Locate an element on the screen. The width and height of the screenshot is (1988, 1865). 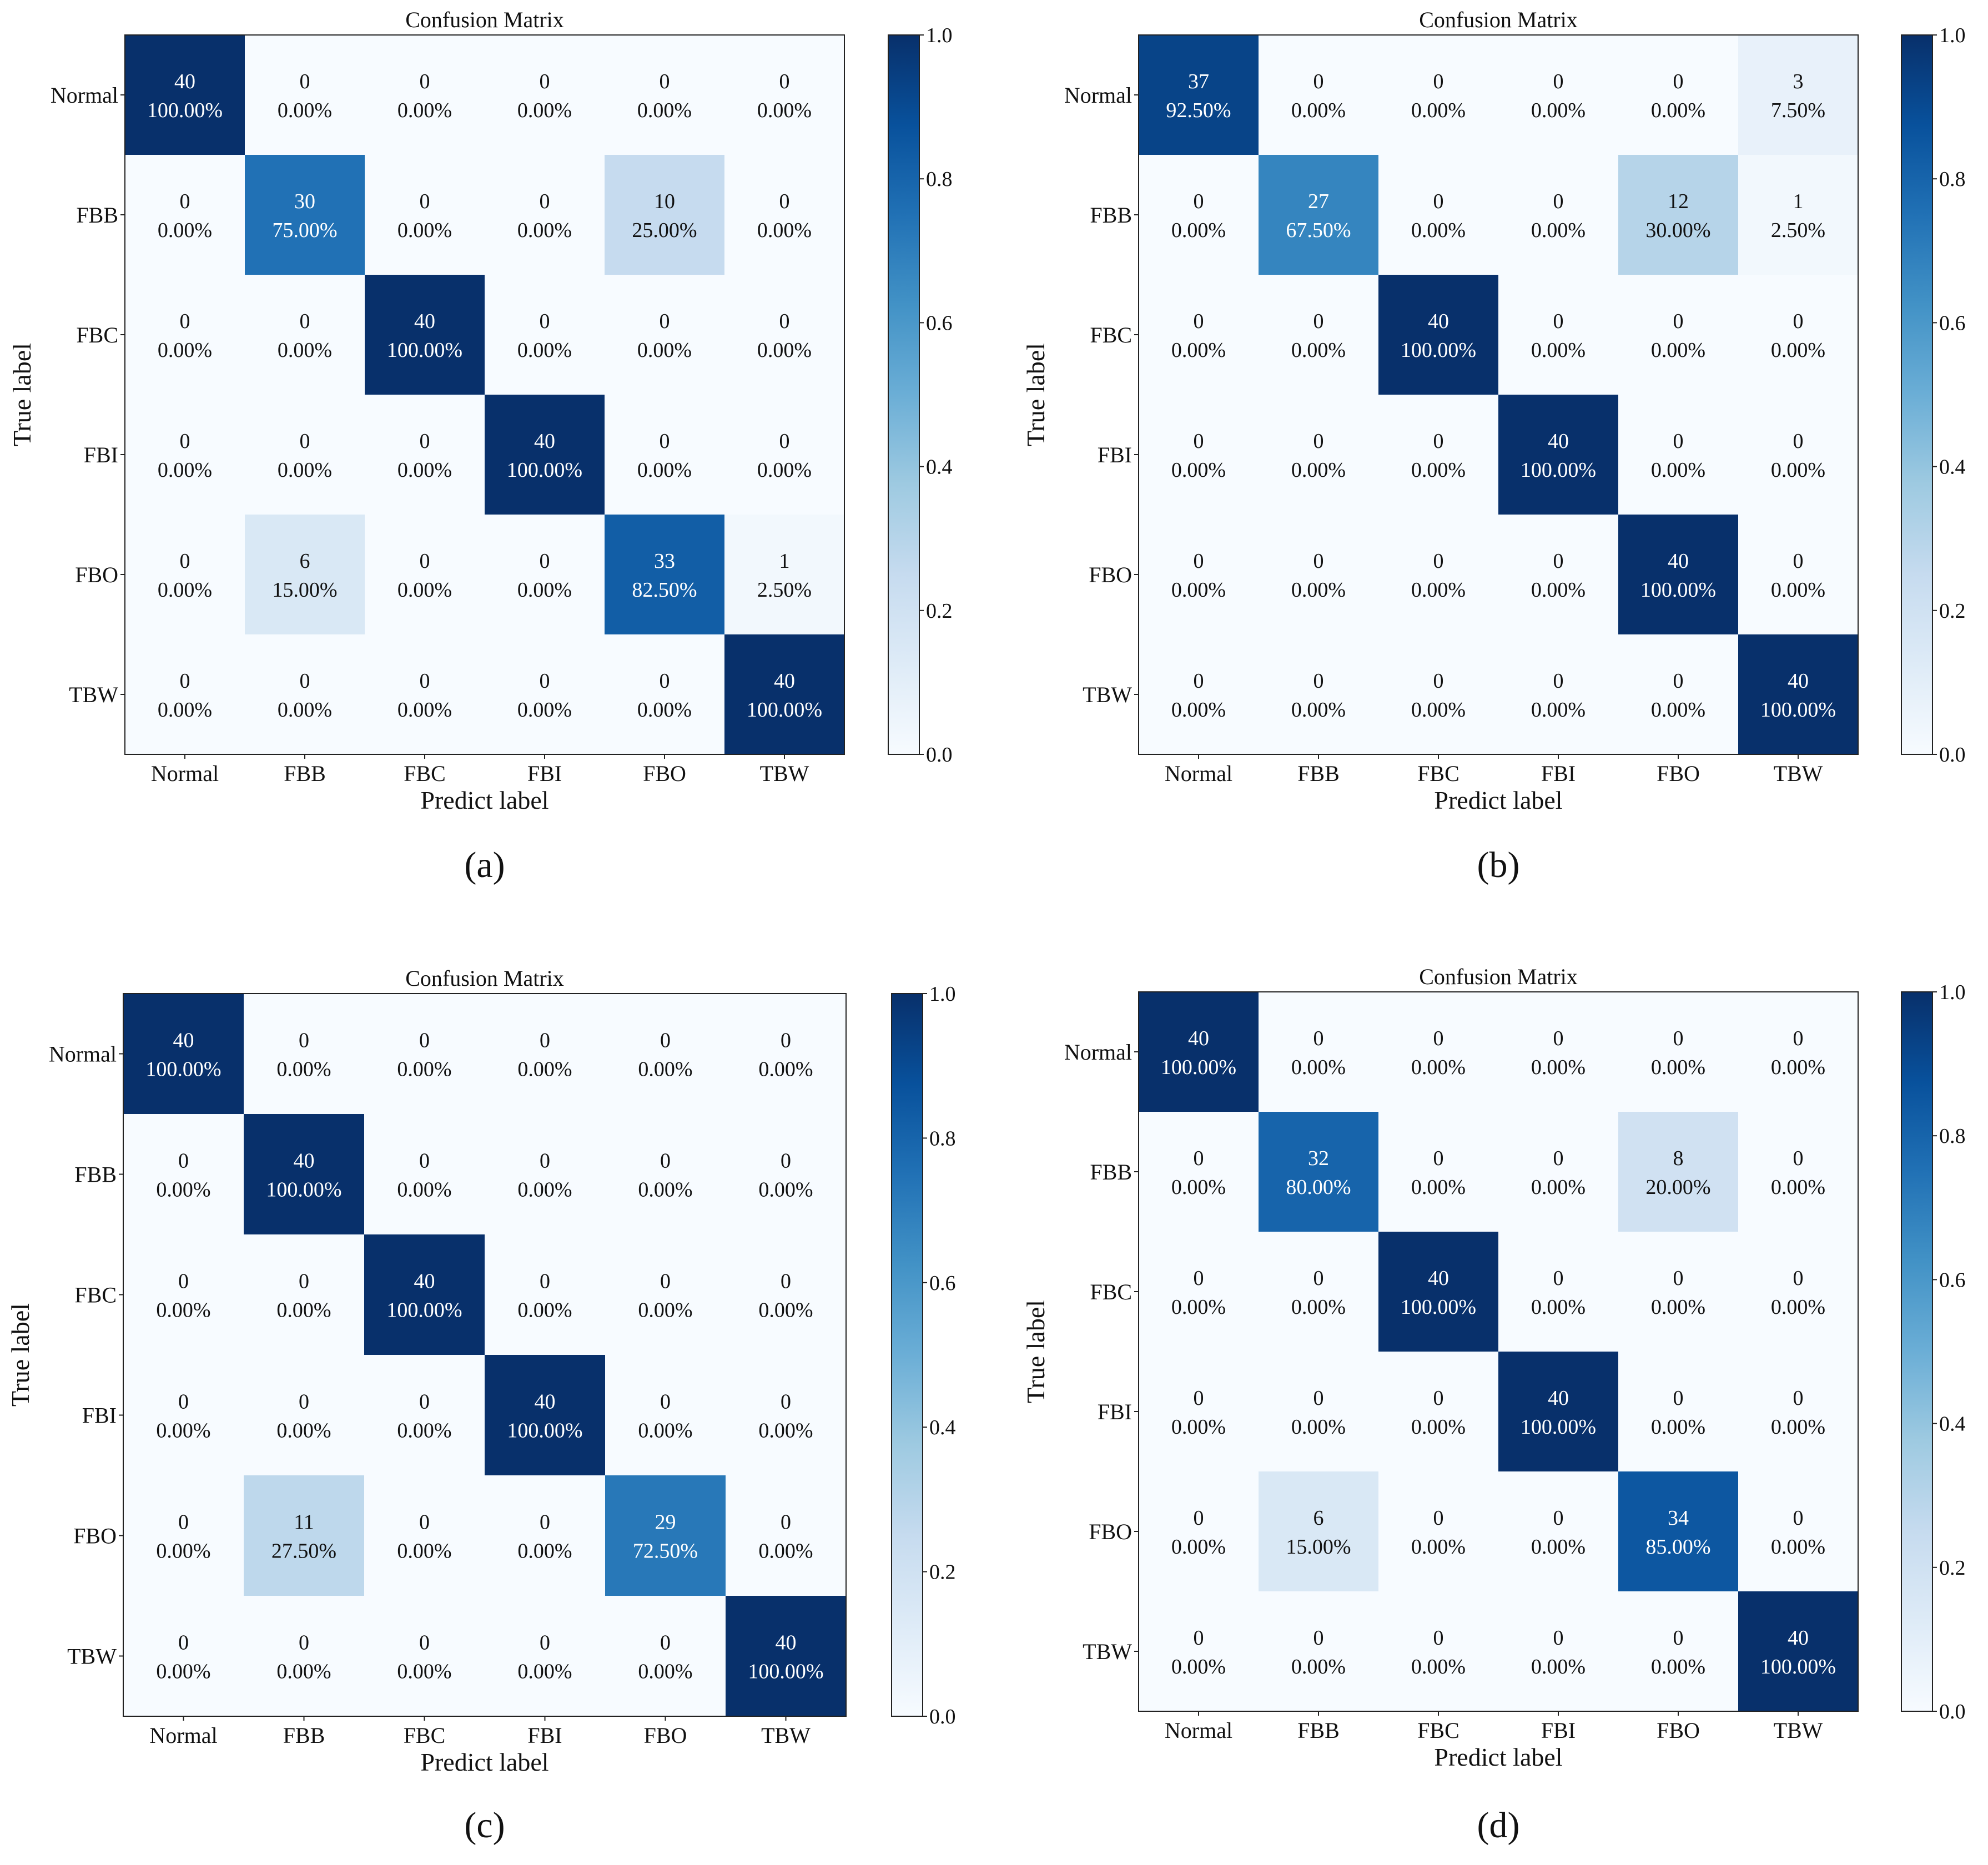
x-tick-label: FBO is located at coordinates (665, 1735).